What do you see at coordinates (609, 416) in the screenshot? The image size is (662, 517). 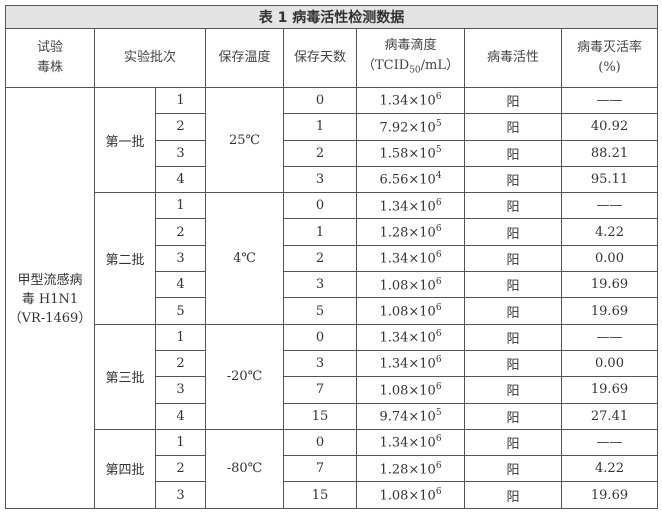 I see `inactivation-rate: 27.41` at bounding box center [609, 416].